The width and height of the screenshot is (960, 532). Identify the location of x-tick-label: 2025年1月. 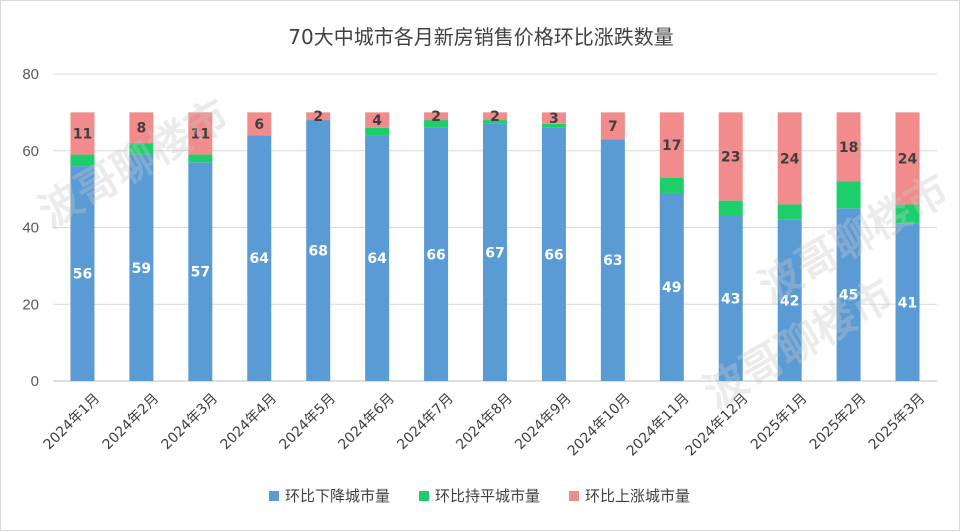
(779, 422).